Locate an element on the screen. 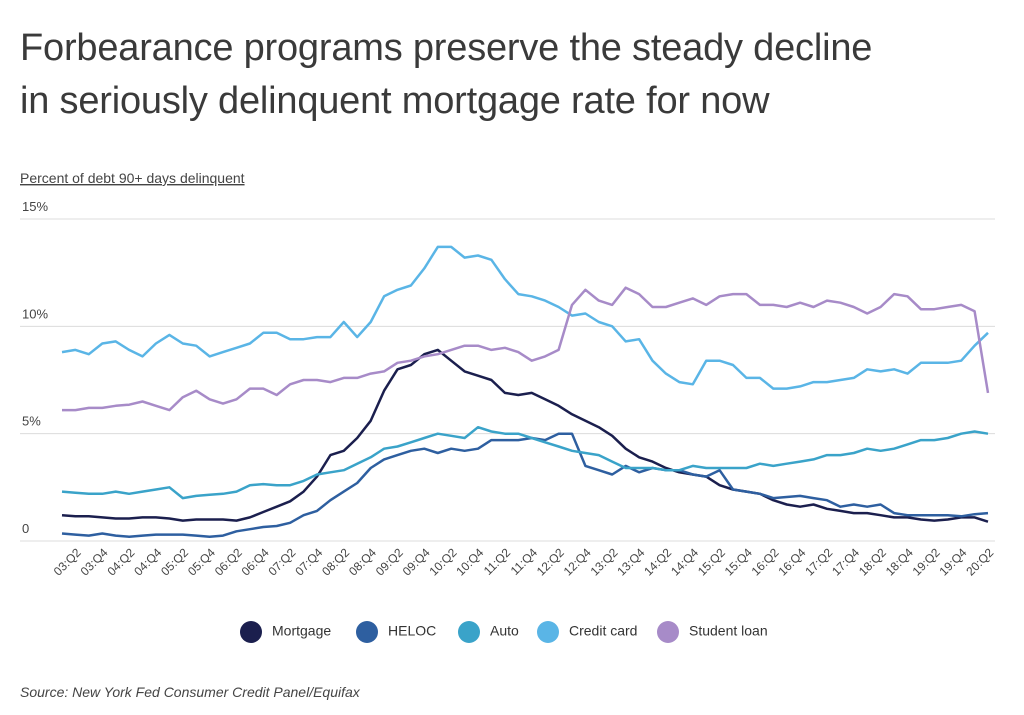 Image resolution: width=1024 pixels, height=715 pixels. x-tick-label: 18:Q2 is located at coordinates (872, 561).